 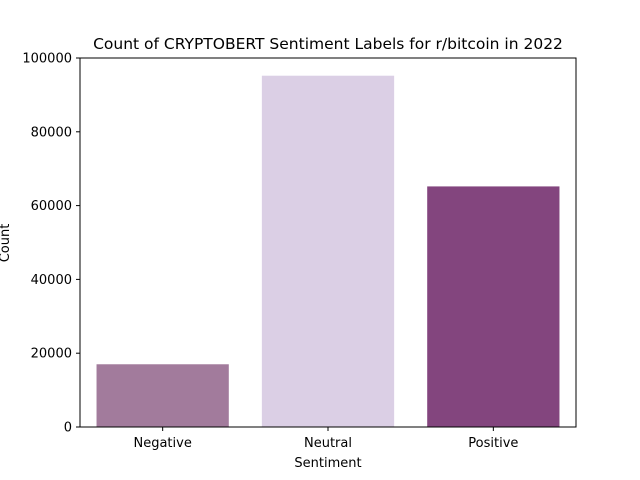 I want to click on x-axis-ticks: Negative Neutral Positive, so click(x=325, y=439).